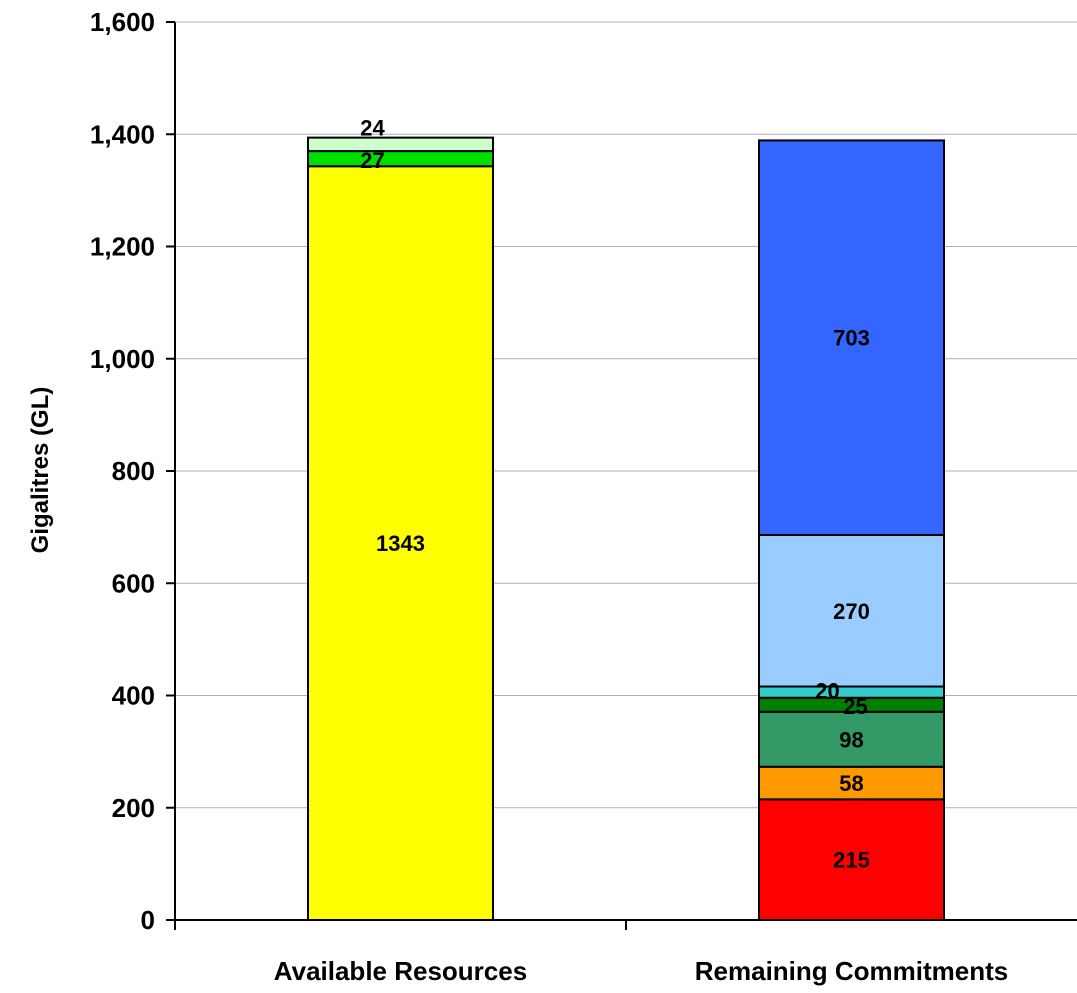  Describe the element at coordinates (852, 971) in the screenshot. I see `x-category-label: Remaining Commitments` at that location.